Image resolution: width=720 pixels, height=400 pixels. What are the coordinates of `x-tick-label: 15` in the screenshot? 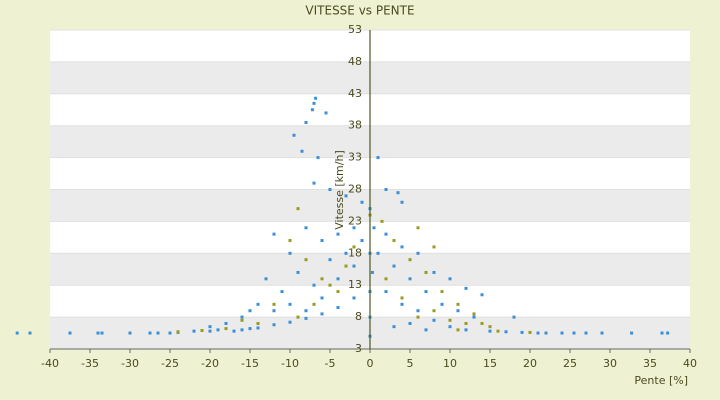 It's located at (490, 363).